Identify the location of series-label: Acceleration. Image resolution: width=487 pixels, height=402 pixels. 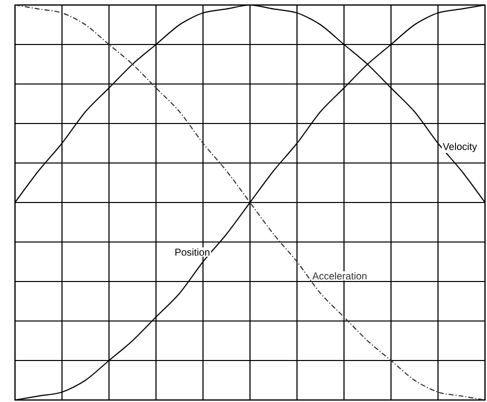
(339, 276).